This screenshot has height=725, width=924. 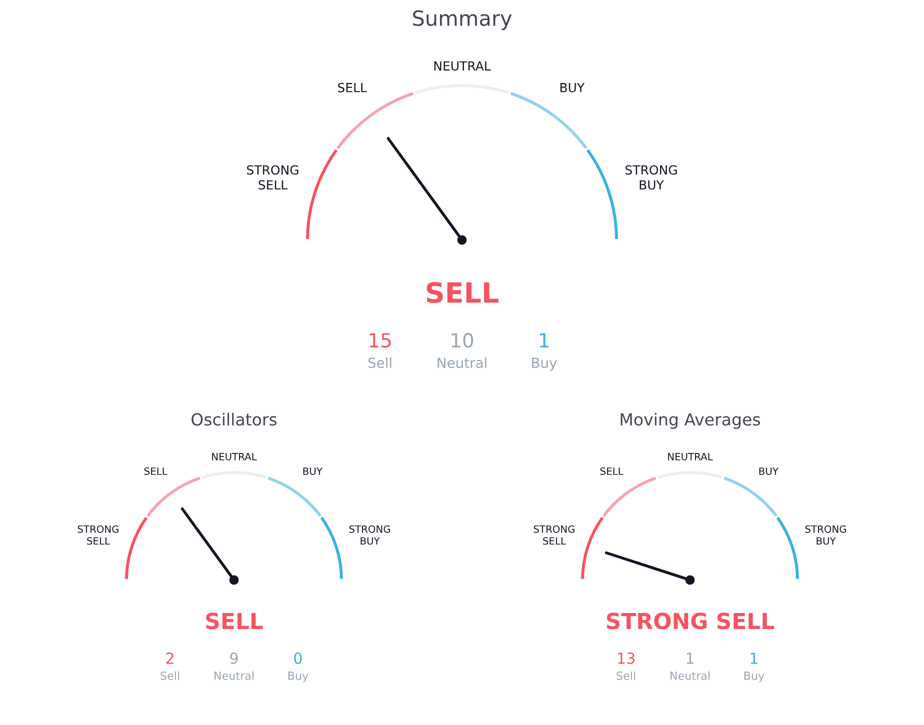 I want to click on text: 13, so click(x=626, y=658).